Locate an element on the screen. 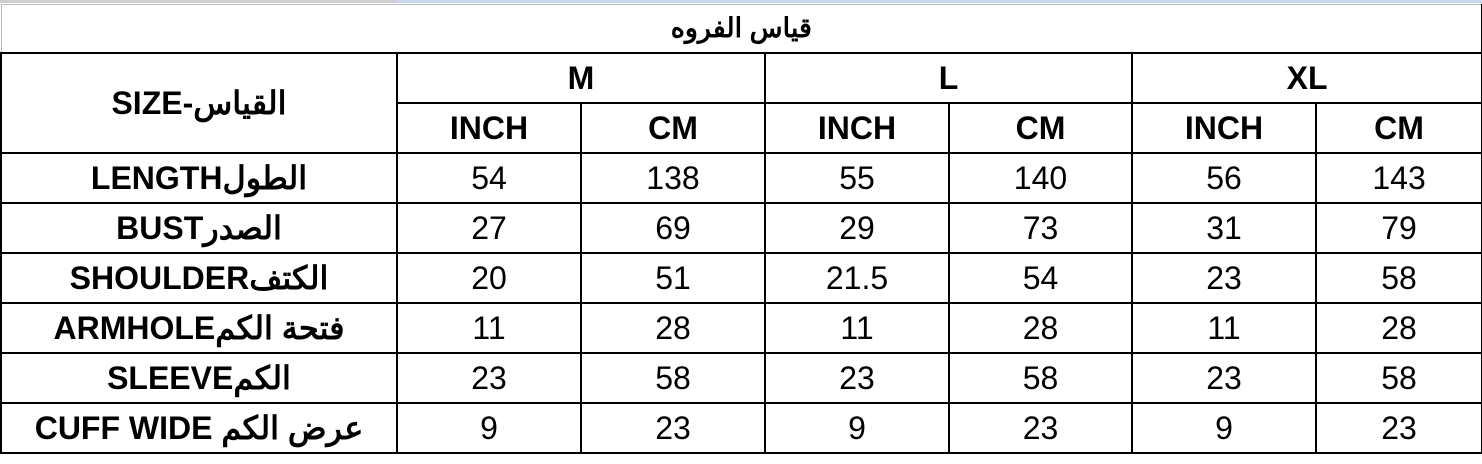 This screenshot has width=1482, height=464. table-cell: 21.5 is located at coordinates (857, 278).